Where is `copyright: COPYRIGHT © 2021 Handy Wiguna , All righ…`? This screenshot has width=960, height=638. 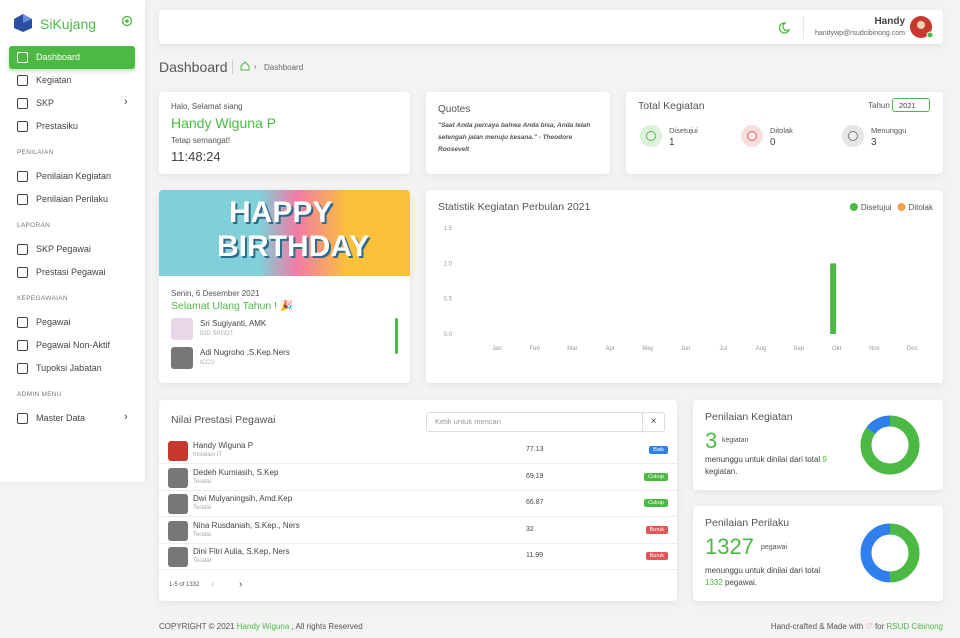
copyright: COPYRIGHT © 2021 Handy Wiguna , All righ… is located at coordinates (261, 626).